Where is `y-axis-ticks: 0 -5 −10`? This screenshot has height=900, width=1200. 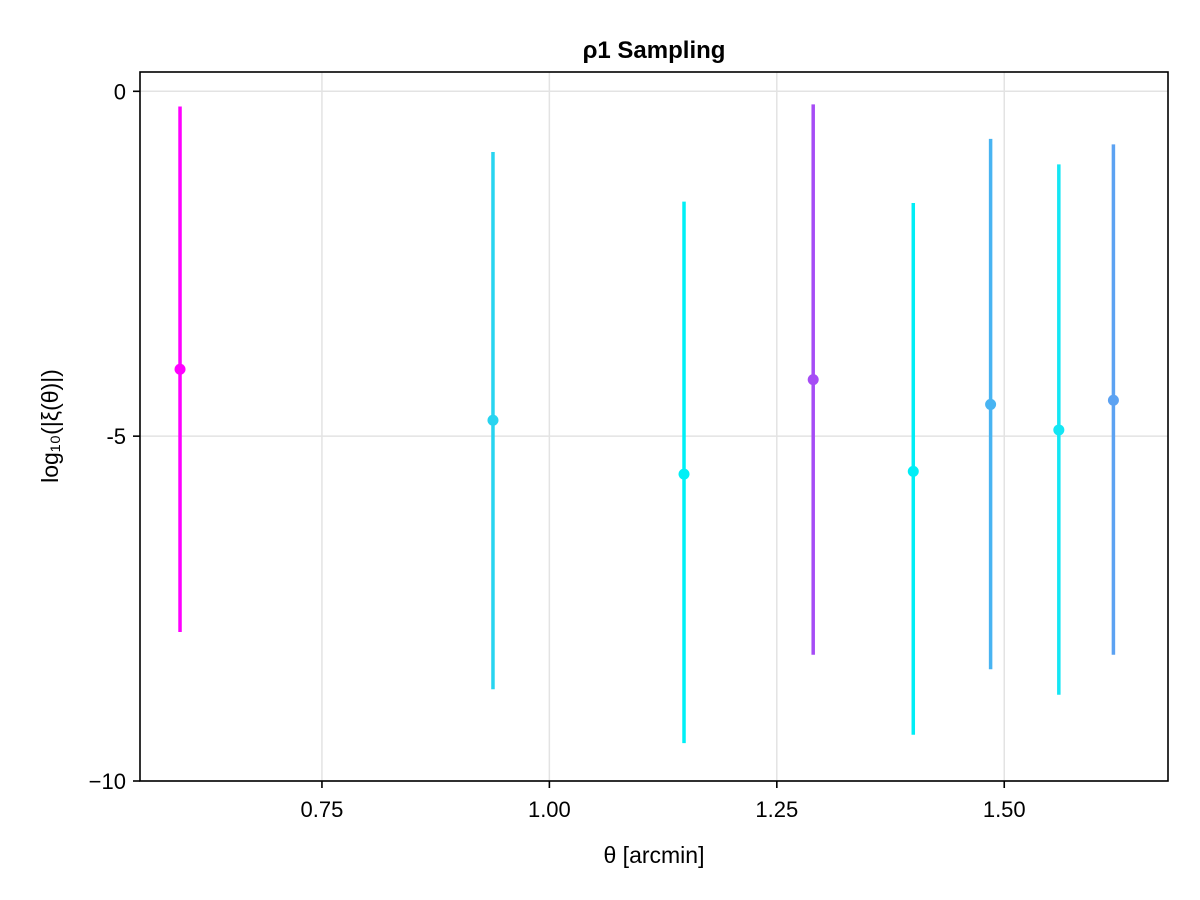 y-axis-ticks: 0 -5 −10 is located at coordinates (114, 436).